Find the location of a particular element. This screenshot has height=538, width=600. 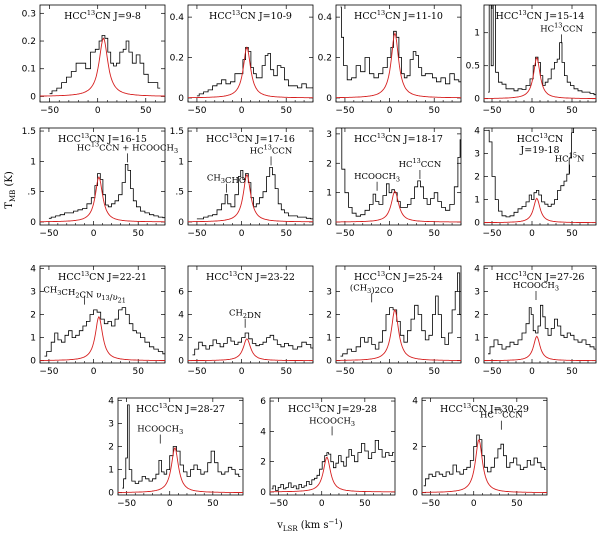

y-tick-label: 6 is located at coordinates (181, 292).